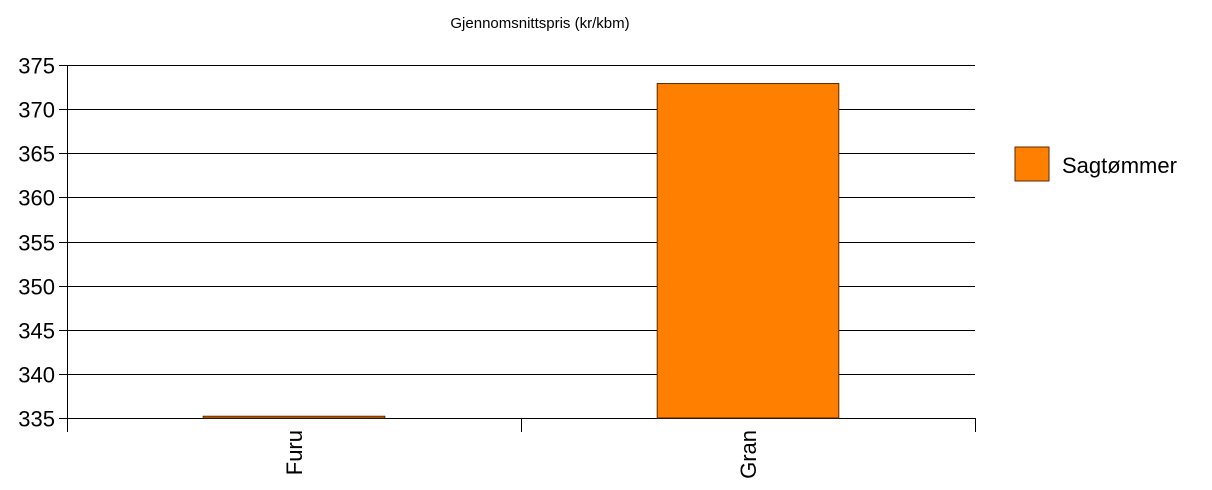 This screenshot has height=490, width=1212. Describe the element at coordinates (36, 110) in the screenshot. I see `y-tick-label: 370` at that location.